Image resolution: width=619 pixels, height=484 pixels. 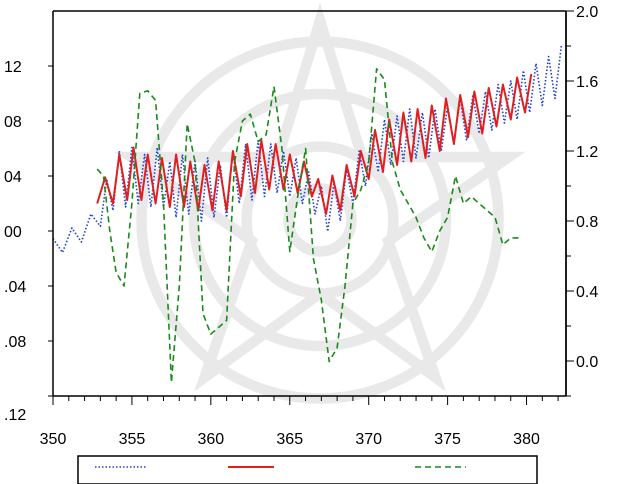 I want to click on left-tick-label: .12, so click(x=15, y=415).